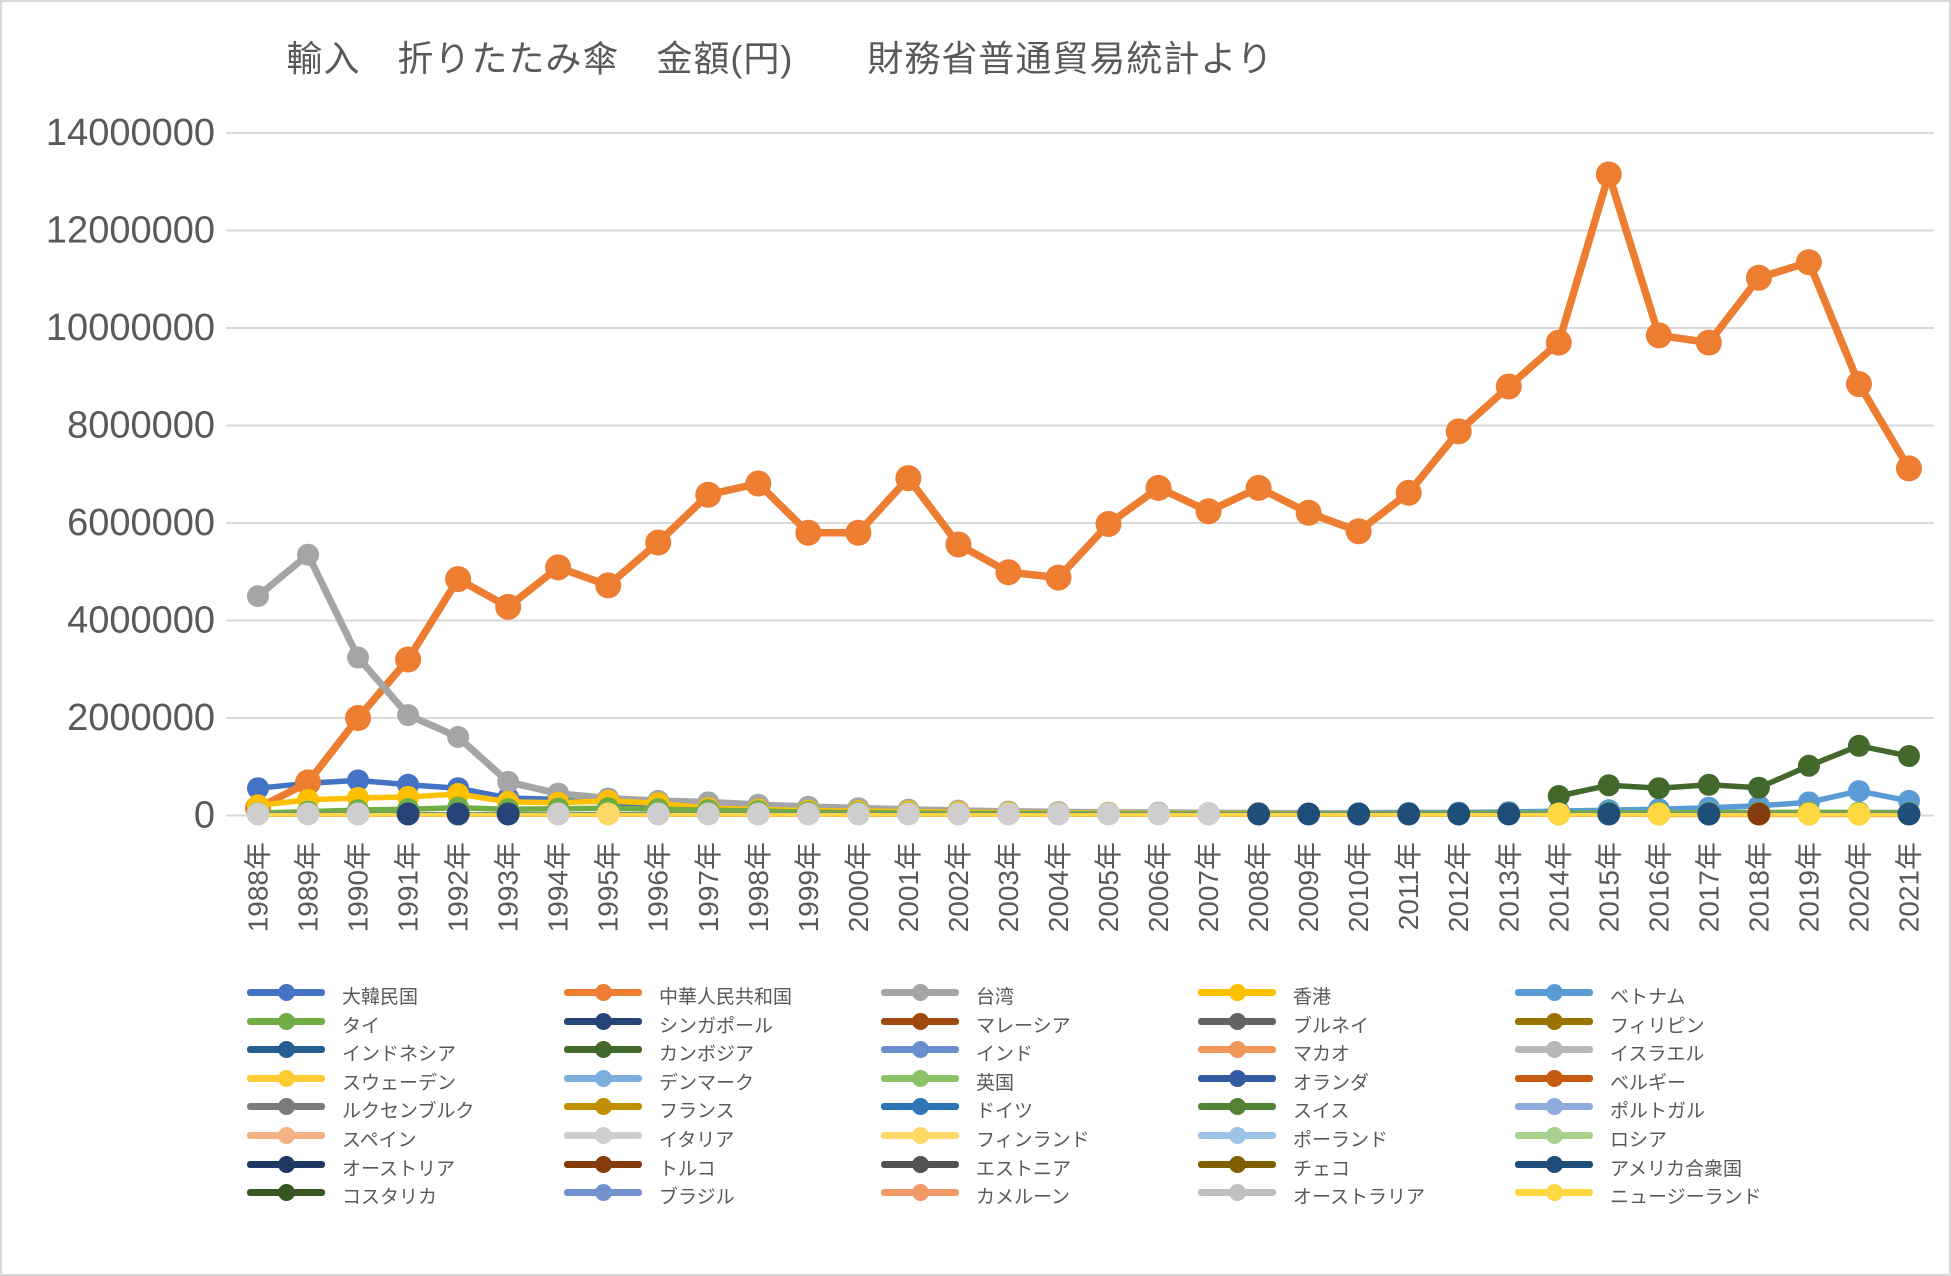  Describe the element at coordinates (908, 887) in the screenshot. I see `x-axis-tick-label: 2001年` at that location.